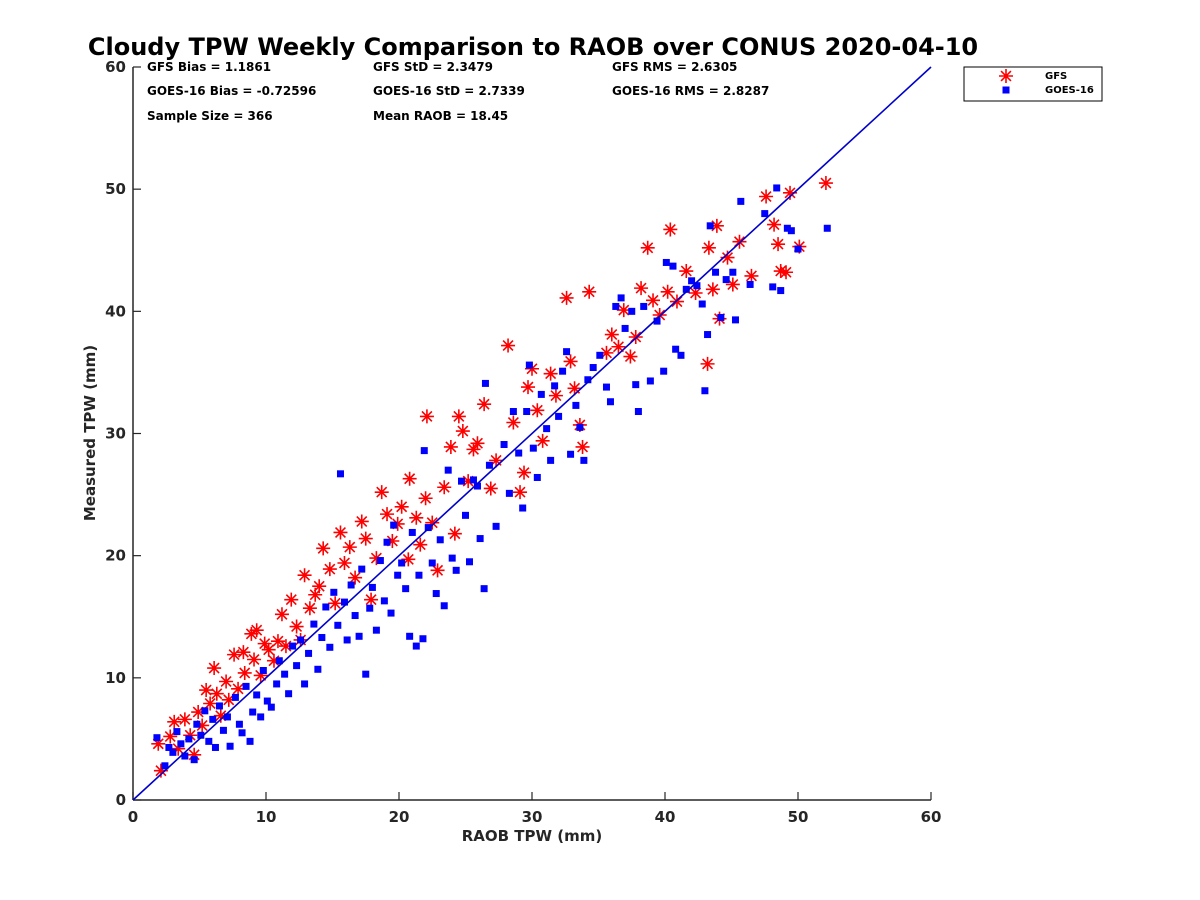 The image size is (1200, 900). I want to click on gfs-rms-stat: GFS RMS = 2.6305, so click(674, 67).